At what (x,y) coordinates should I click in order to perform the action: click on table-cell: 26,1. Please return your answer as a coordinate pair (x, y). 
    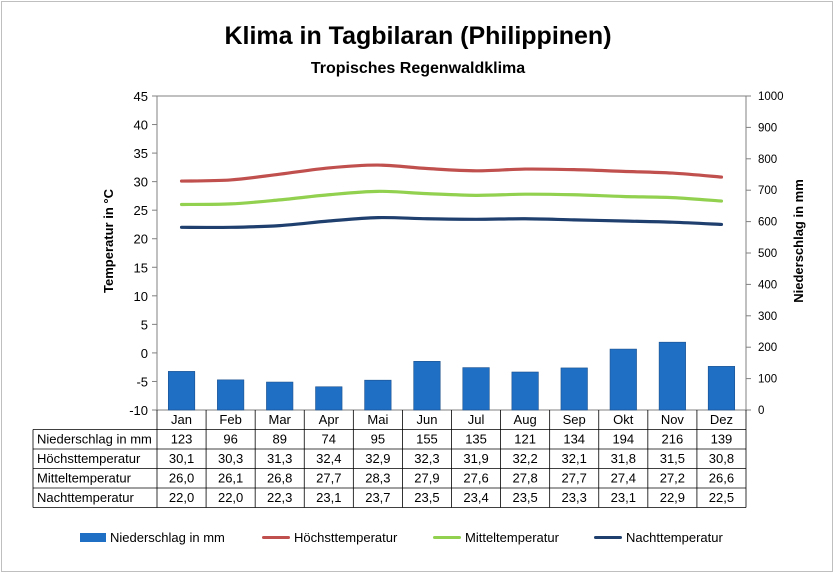
    Looking at the image, I should click on (230, 478).